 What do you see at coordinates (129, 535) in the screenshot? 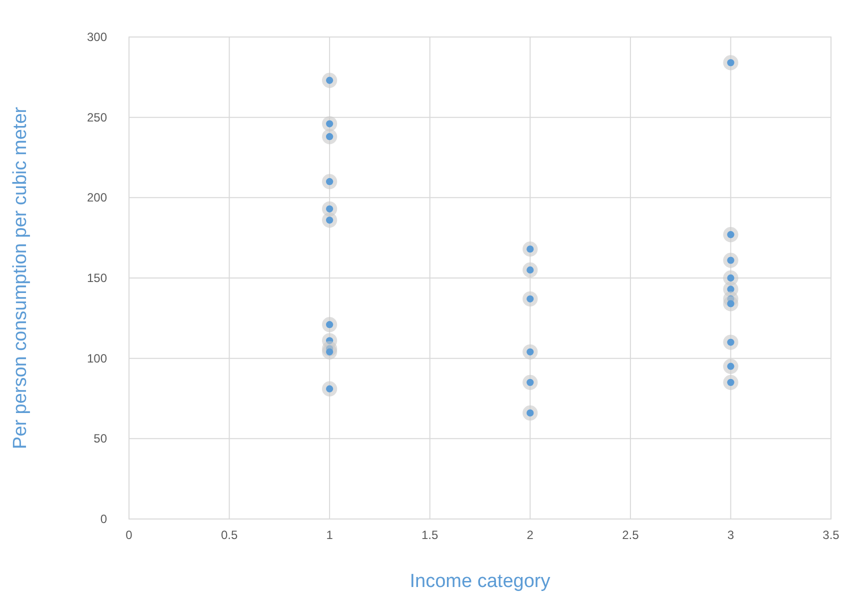
I see `x-tick-label: 0` at bounding box center [129, 535].